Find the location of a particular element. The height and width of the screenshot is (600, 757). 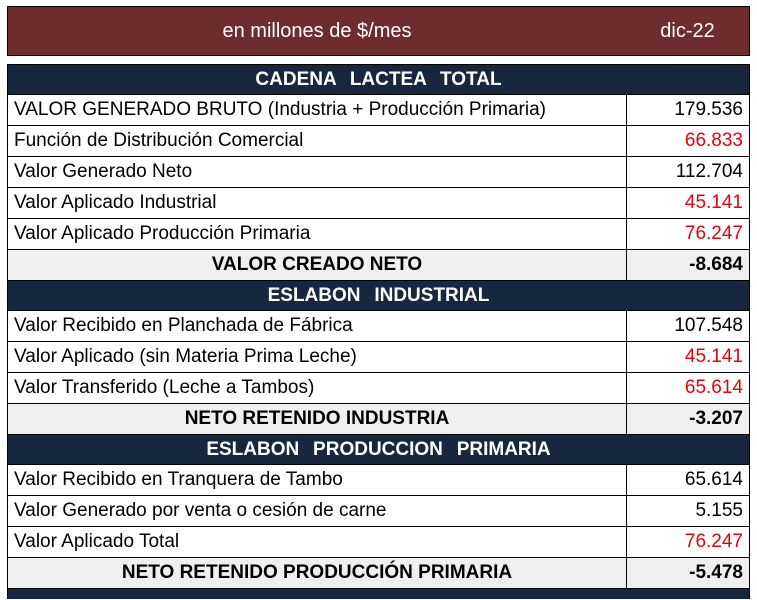

row-label: Valor Aplicado Total is located at coordinates (317, 542).